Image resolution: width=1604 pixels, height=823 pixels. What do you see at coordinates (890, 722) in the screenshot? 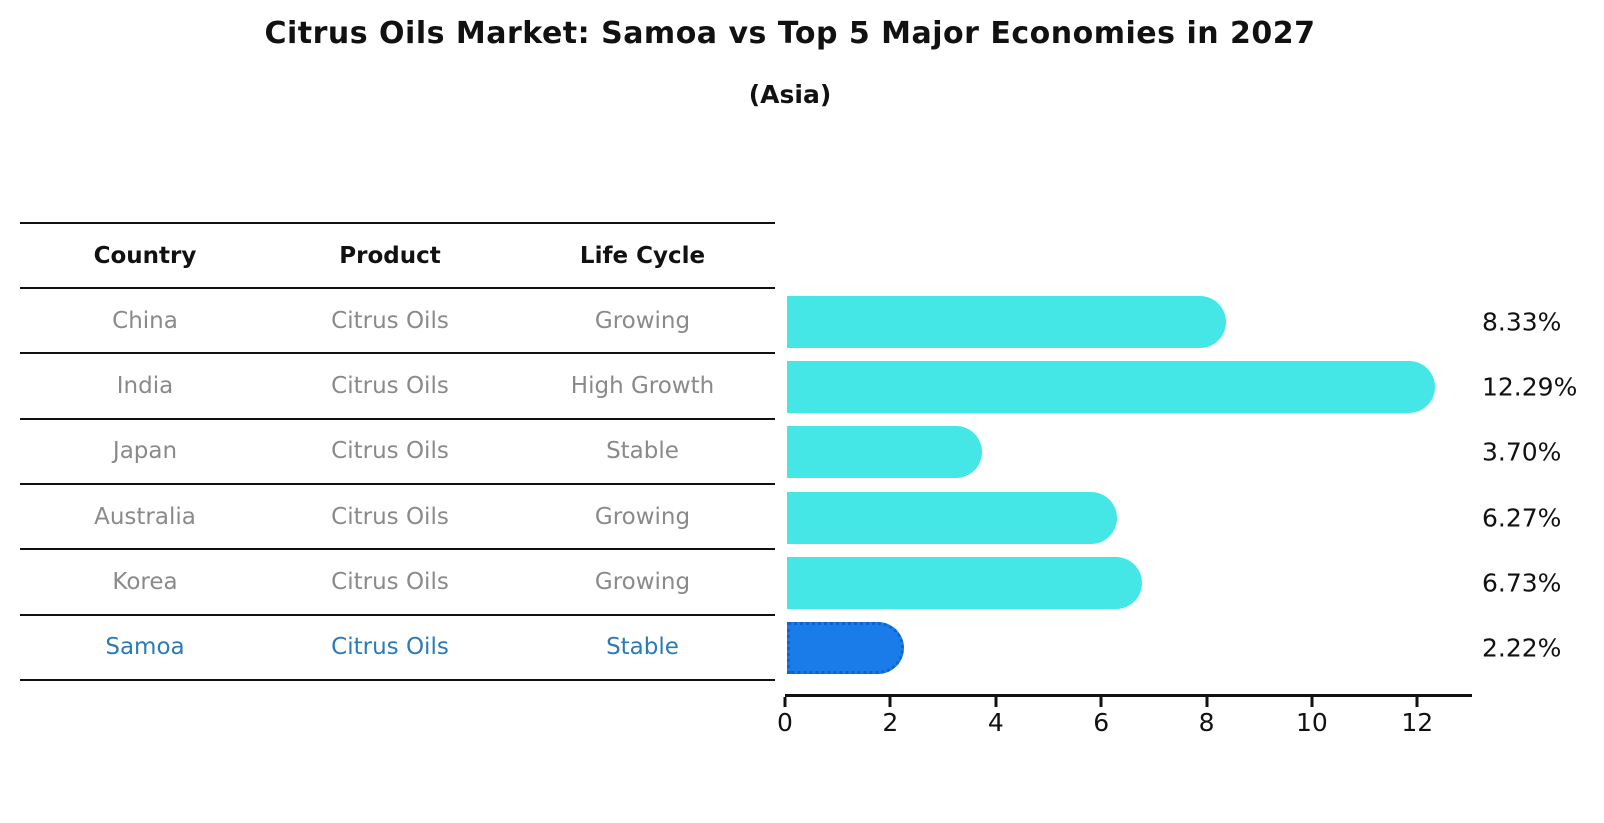
I see `x-axis-tick-label: 2` at bounding box center [890, 722].